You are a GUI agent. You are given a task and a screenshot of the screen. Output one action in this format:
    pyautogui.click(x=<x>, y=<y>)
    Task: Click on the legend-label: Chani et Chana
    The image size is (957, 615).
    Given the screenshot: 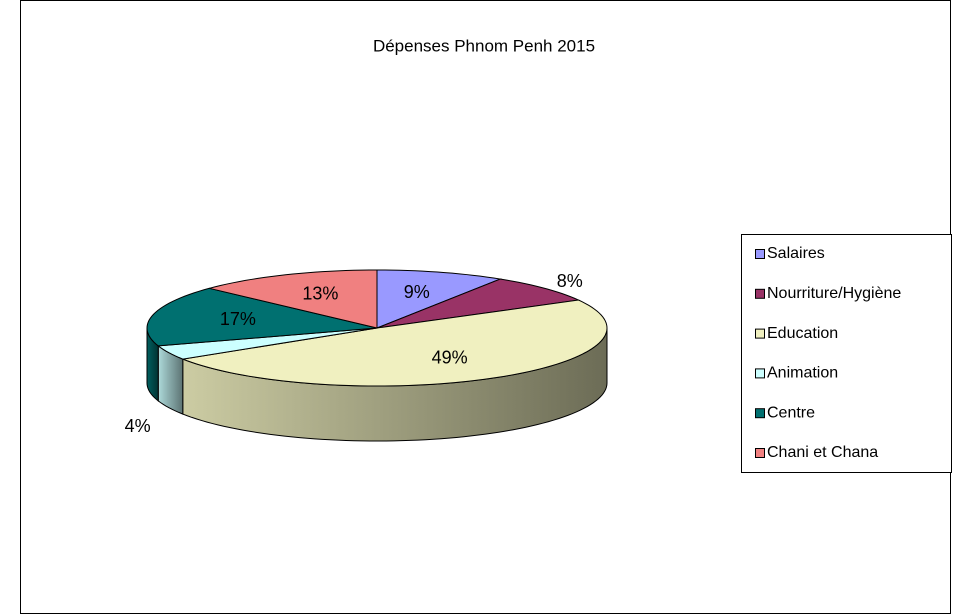 What is the action you would take?
    pyautogui.click(x=822, y=452)
    